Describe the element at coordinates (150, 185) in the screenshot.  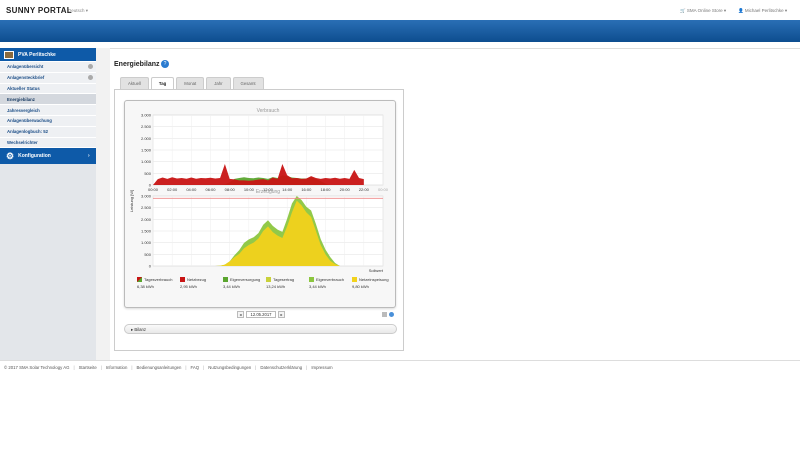
I see `consumption-y-tick-label: 0` at that location.